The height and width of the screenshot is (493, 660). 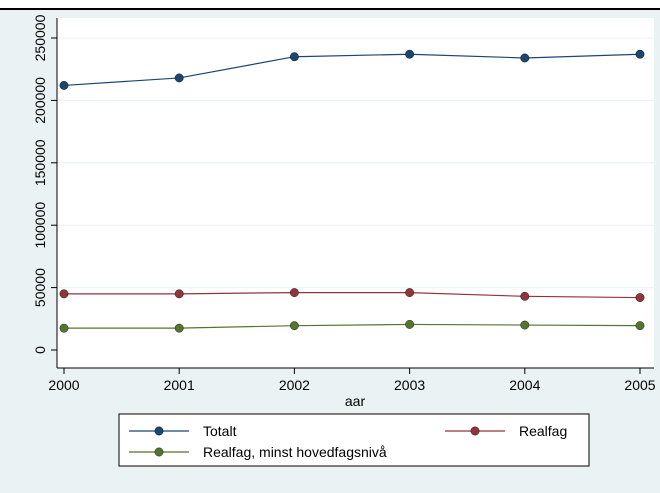 What do you see at coordinates (40, 225) in the screenshot?
I see `y-tick-label: 100000` at bounding box center [40, 225].